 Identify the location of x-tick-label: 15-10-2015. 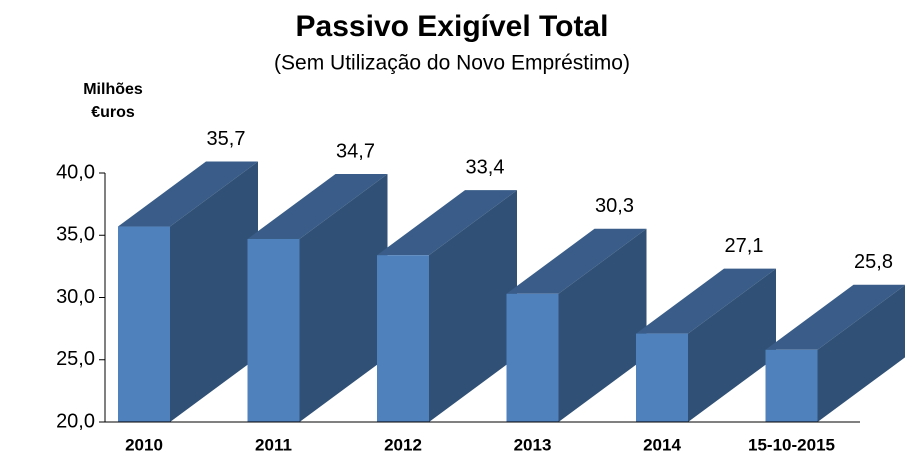
(791, 444).